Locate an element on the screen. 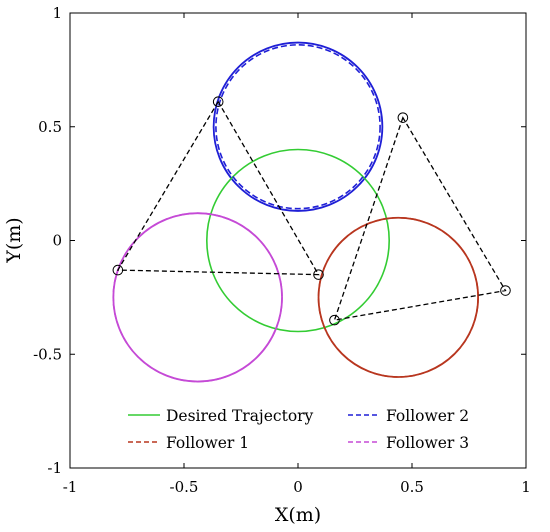 This screenshot has height=532, width=550. legend-label-follower-1: Follower 1 is located at coordinates (207, 443).